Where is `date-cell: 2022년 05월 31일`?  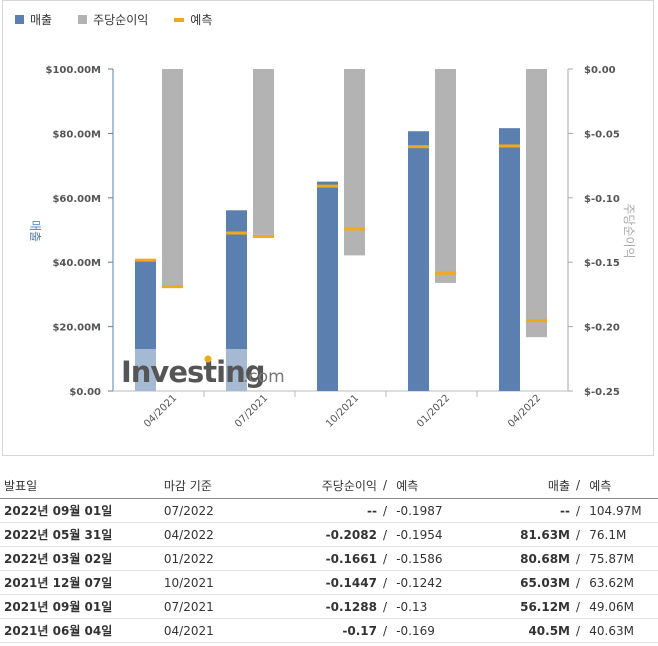 date-cell: 2022년 05월 31일 is located at coordinates (82, 534).